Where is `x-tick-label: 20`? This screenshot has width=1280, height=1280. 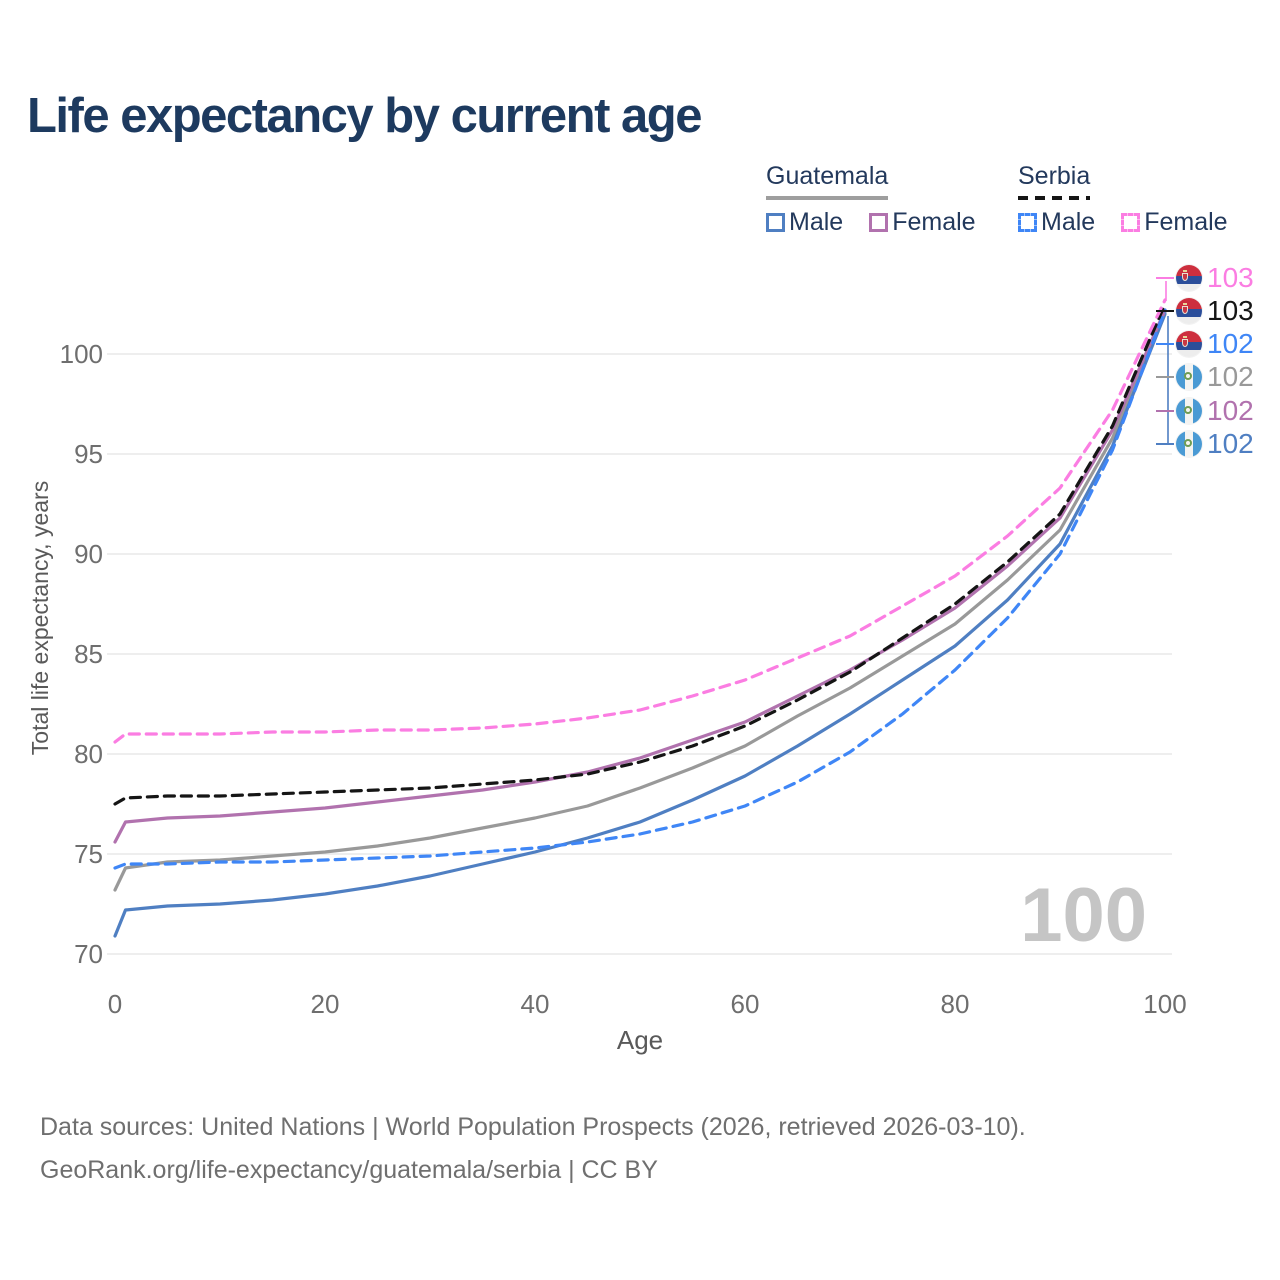 x-tick-label: 20 is located at coordinates (325, 1004).